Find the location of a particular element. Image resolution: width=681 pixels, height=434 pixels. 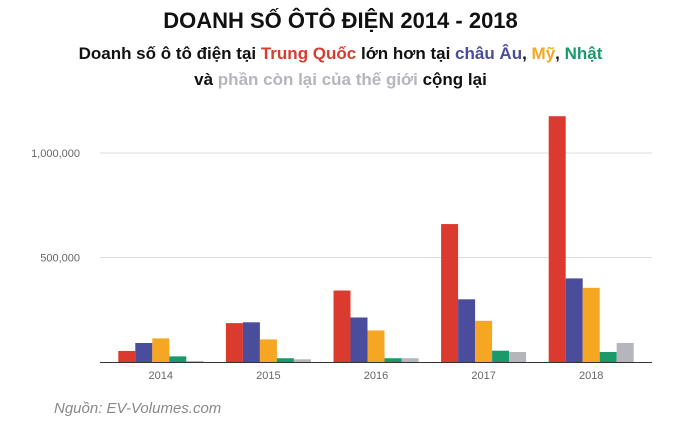

x-tick-label: 2016 is located at coordinates (376, 376).